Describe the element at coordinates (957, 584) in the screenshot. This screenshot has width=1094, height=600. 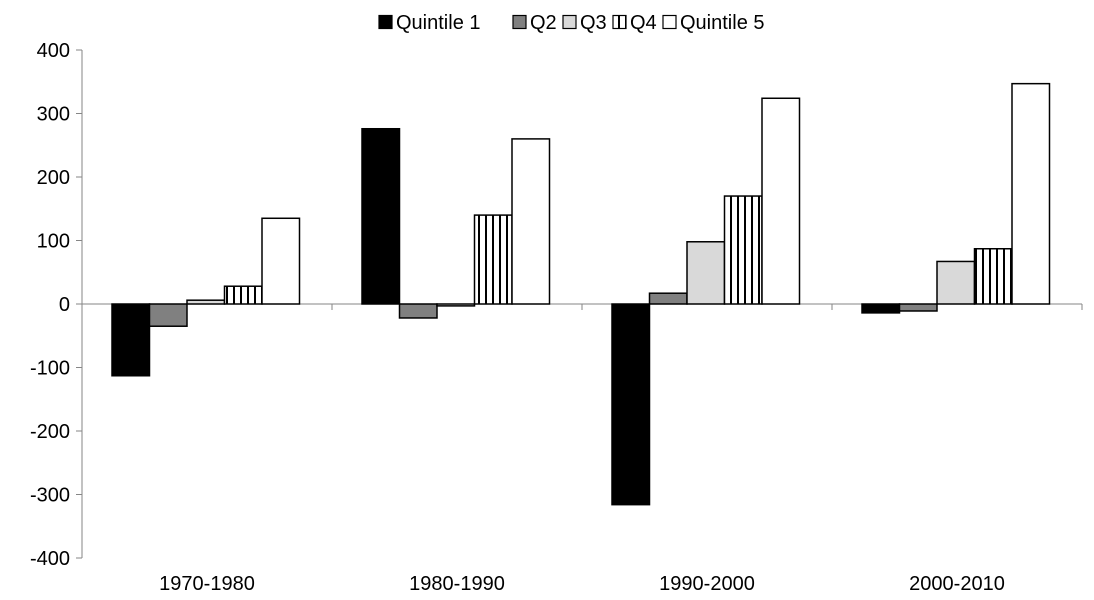
I see `x-tick-label-2000-2010: 2000-2010` at that location.